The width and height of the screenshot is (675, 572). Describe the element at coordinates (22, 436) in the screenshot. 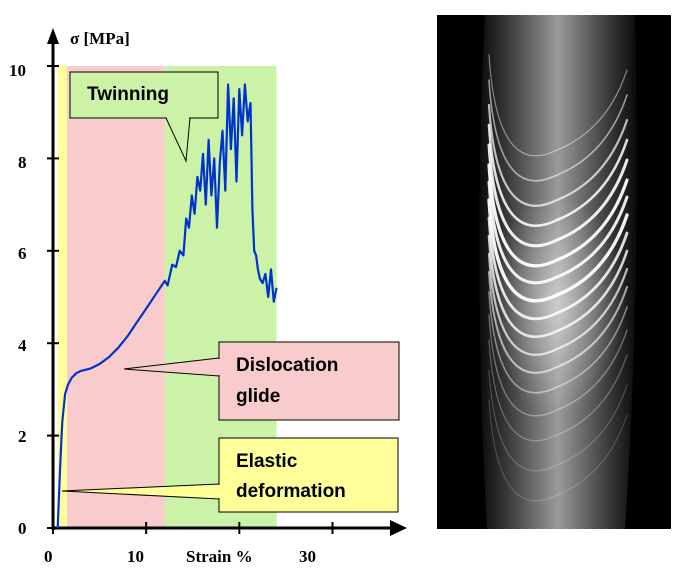

I see `y-tick-label-2: 2` at that location.